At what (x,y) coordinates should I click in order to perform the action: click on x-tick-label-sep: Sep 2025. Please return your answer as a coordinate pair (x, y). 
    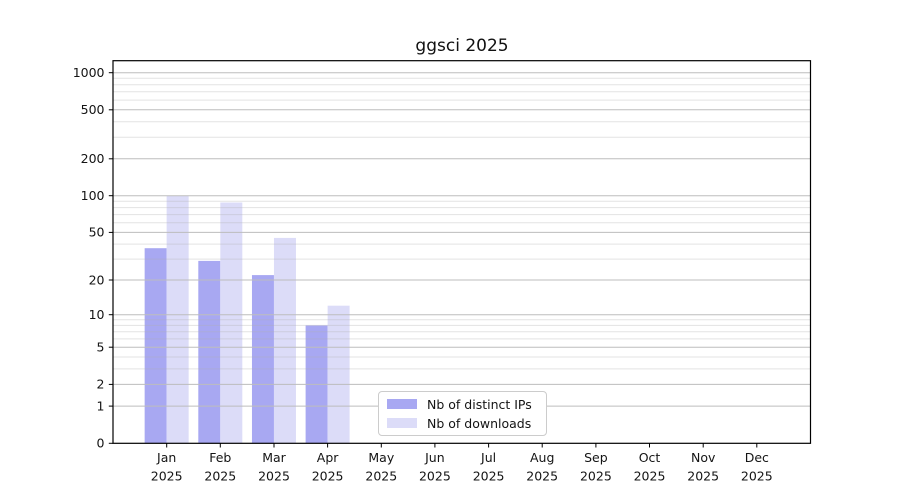
    Looking at the image, I should click on (596, 467).